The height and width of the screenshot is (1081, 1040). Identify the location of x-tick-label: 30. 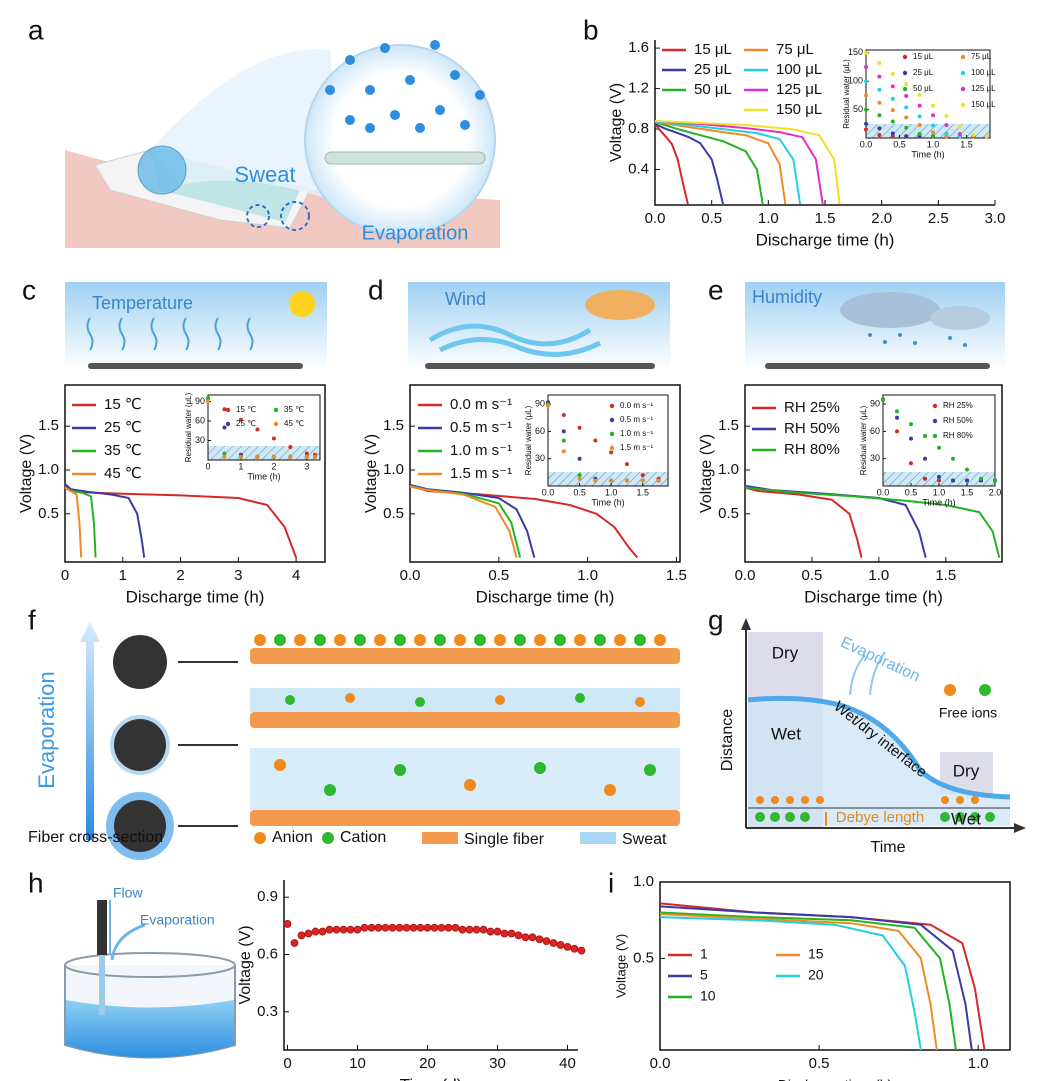
(497, 1063).